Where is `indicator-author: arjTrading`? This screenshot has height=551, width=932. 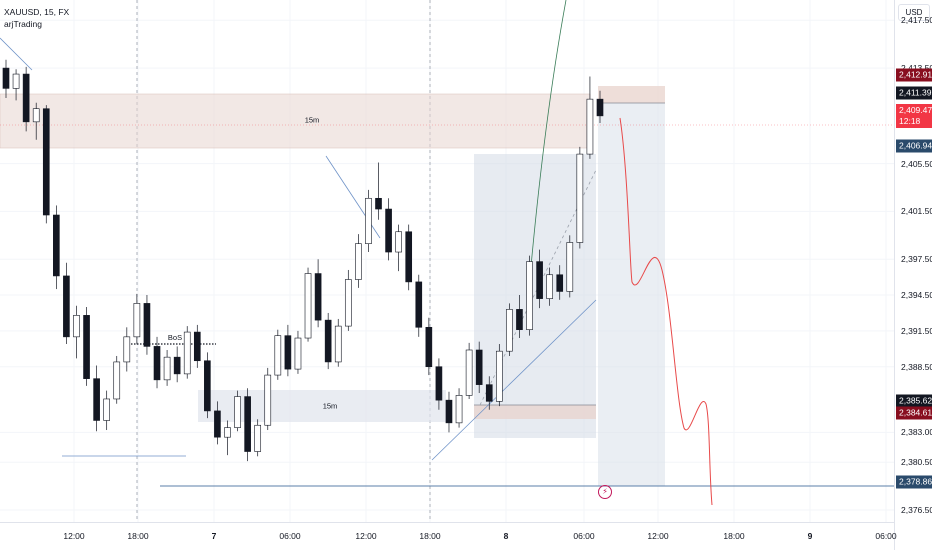 indicator-author: arjTrading is located at coordinates (23, 24).